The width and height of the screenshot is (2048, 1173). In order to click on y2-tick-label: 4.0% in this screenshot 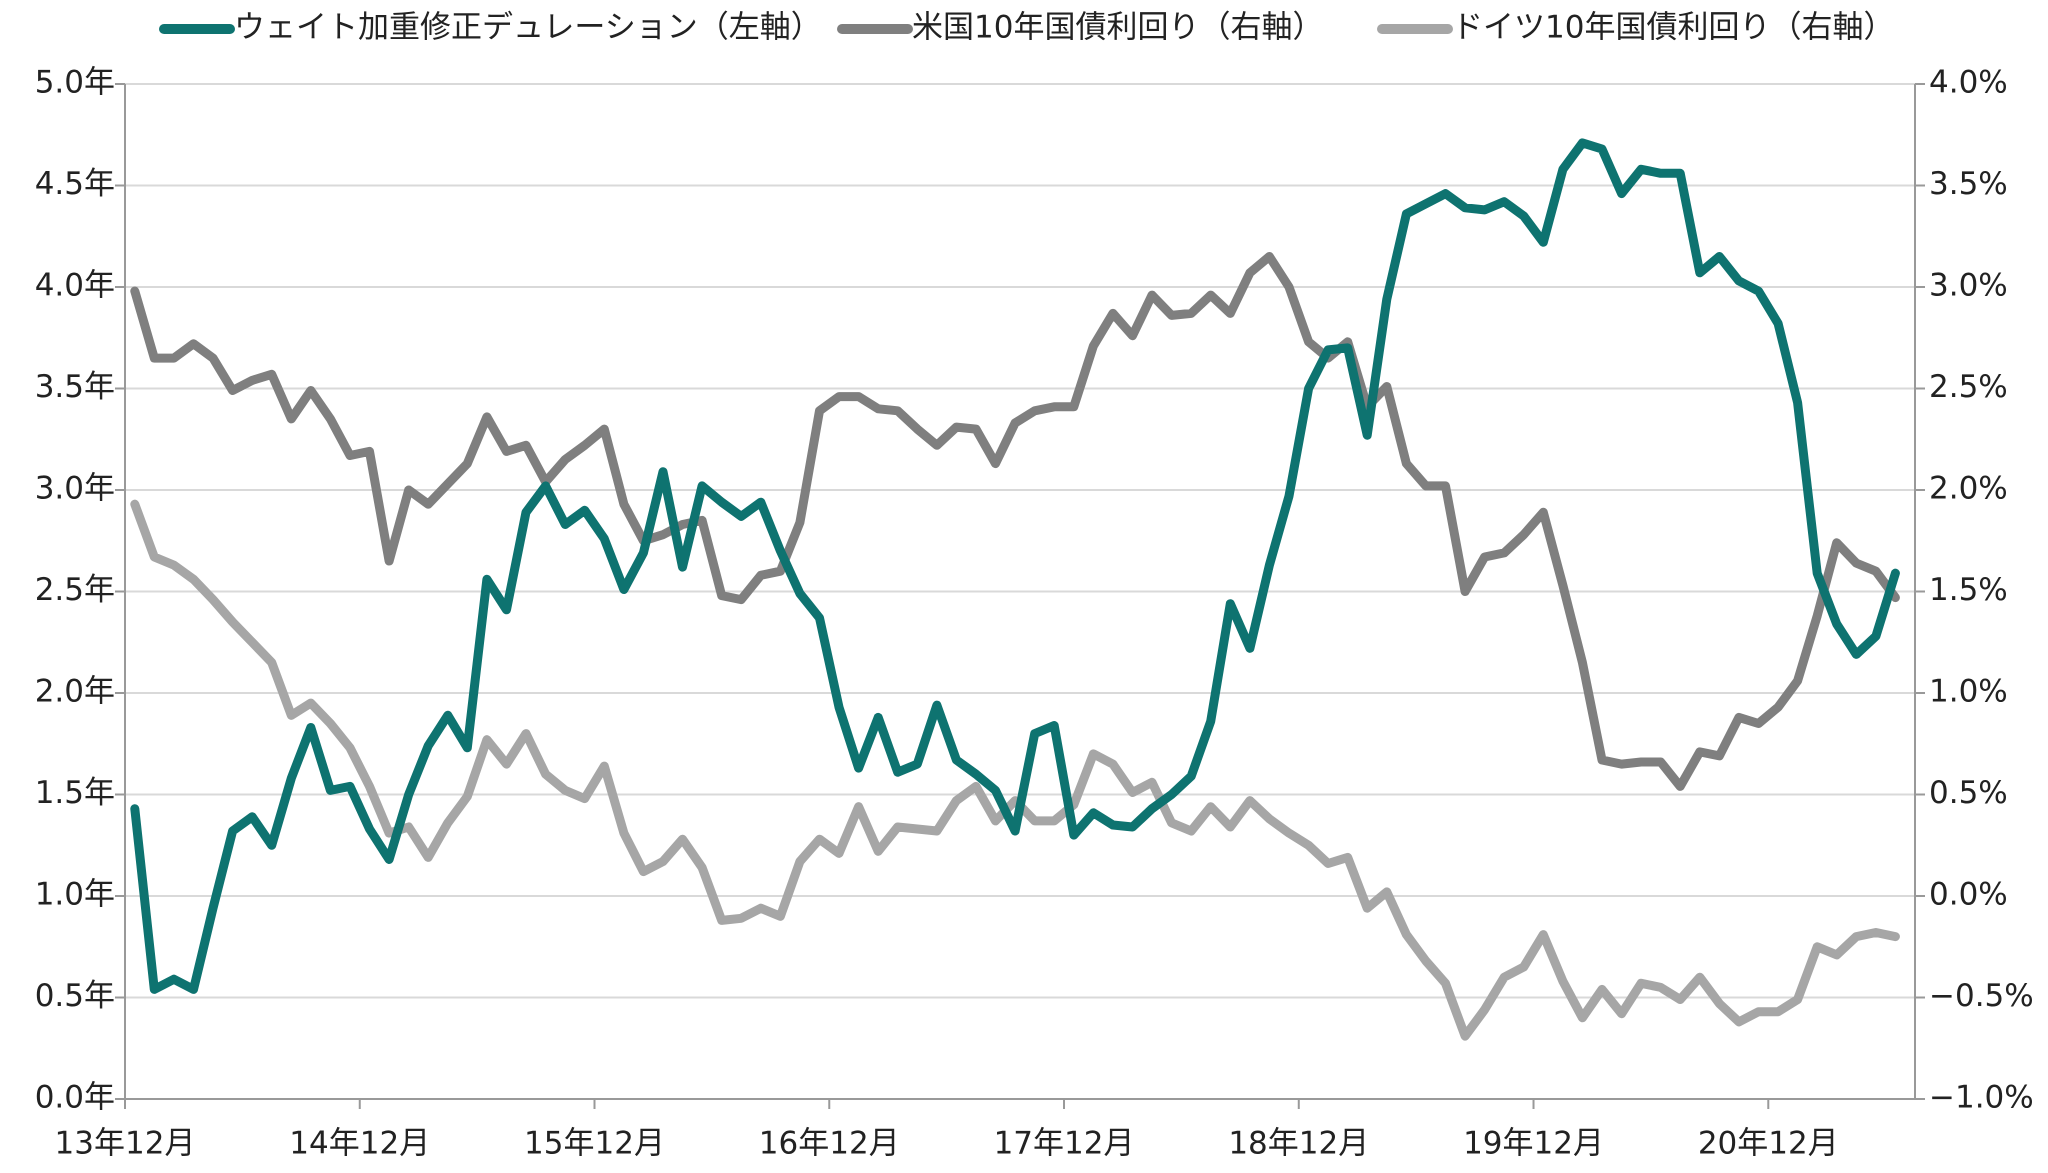, I will do `click(1968, 83)`.